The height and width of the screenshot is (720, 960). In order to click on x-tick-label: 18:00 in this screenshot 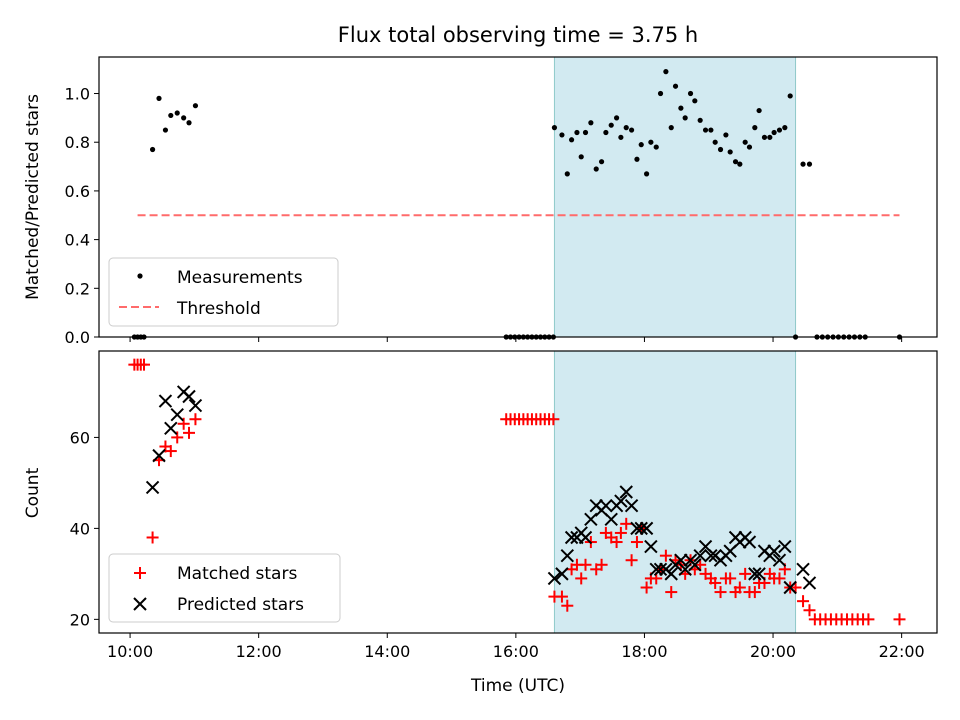, I will do `click(644, 651)`.